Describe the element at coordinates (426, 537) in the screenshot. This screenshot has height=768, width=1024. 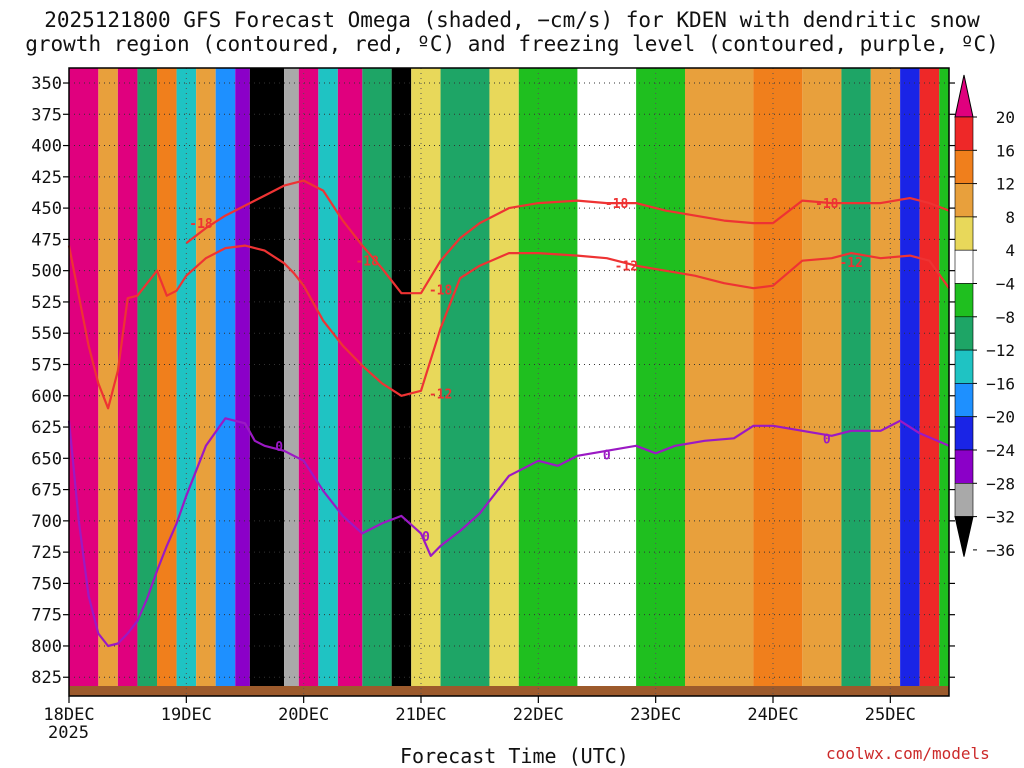
I see `contour-label-9: 0` at that location.